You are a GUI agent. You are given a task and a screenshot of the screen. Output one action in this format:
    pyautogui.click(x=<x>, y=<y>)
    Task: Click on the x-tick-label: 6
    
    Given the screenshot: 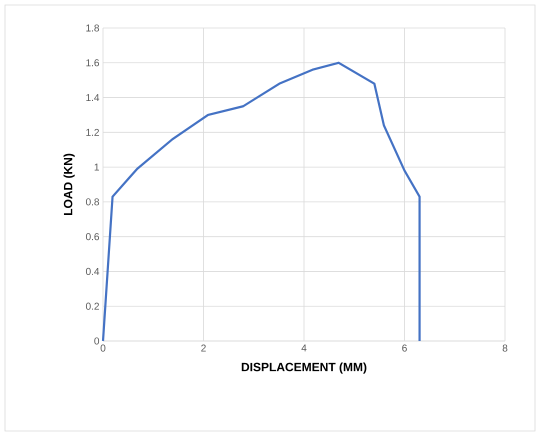 What is the action you would take?
    pyautogui.click(x=404, y=348)
    